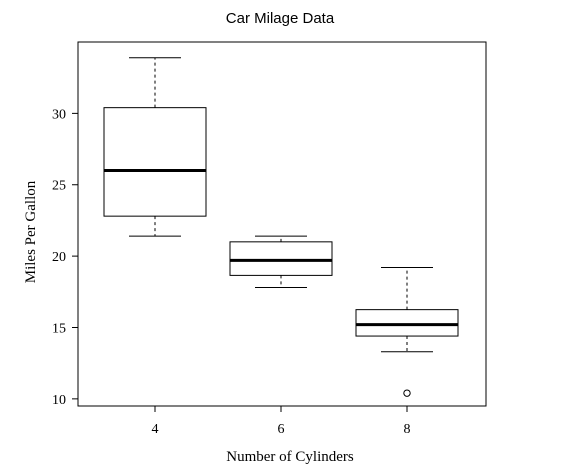 The width and height of the screenshot is (566, 474). Describe the element at coordinates (281, 429) in the screenshot. I see `x-tick-label: 6` at that location.